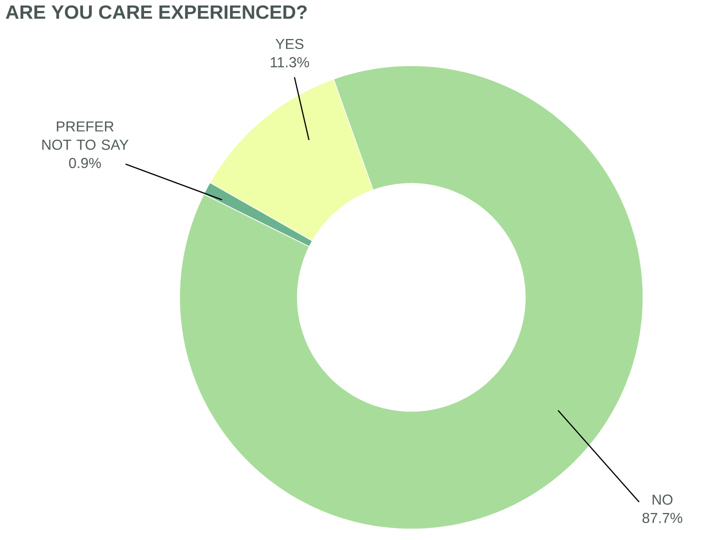 This screenshot has width=723, height=540. I want to click on data-label: 0.9%, so click(85, 163).